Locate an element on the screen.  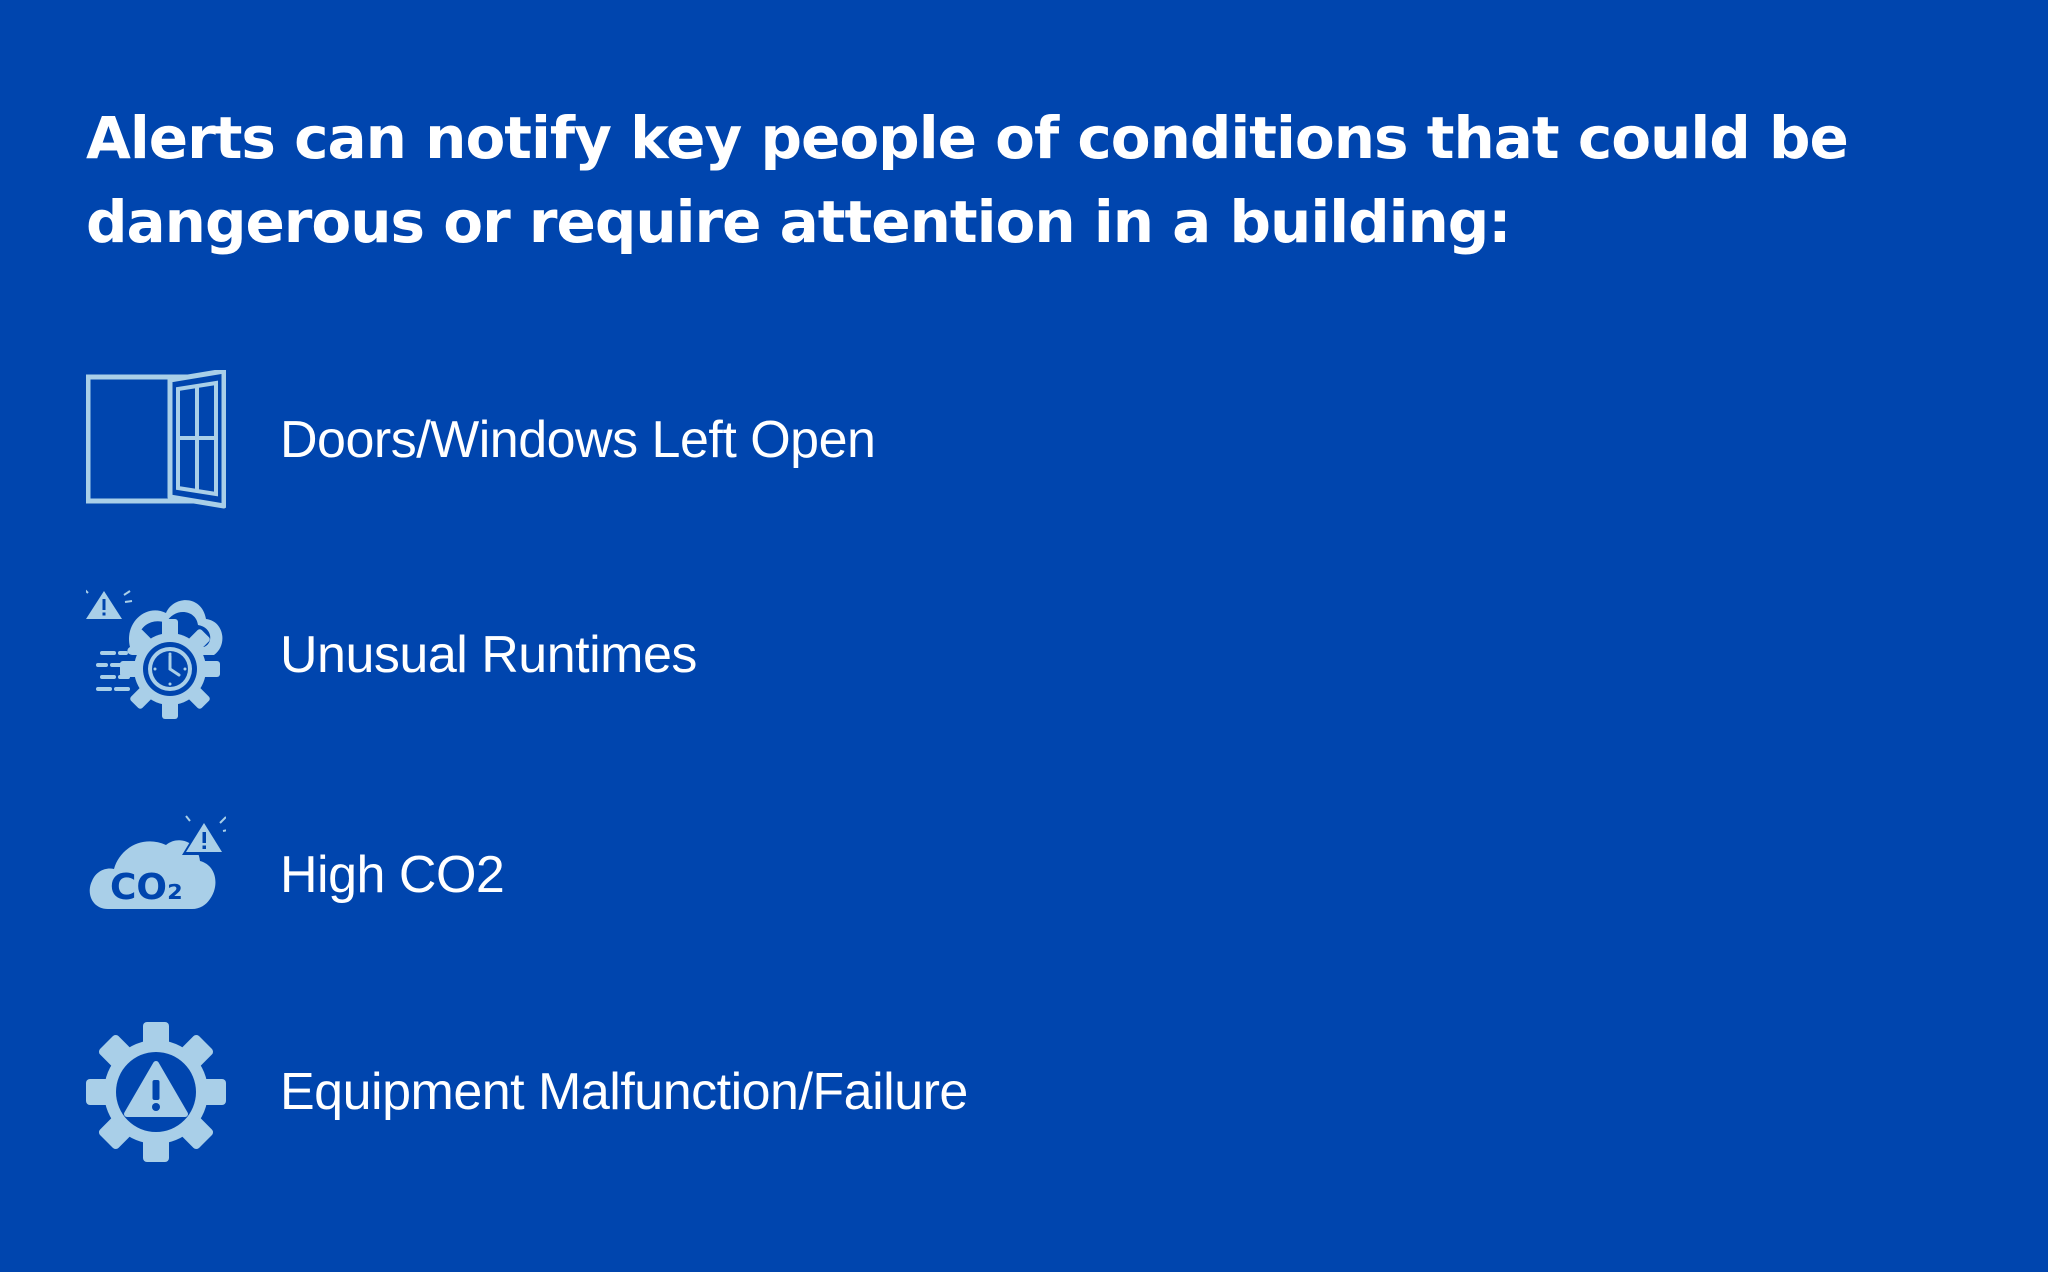
list-item-unusual-runtimes: Unusual Runtimes is located at coordinates (686, 655).